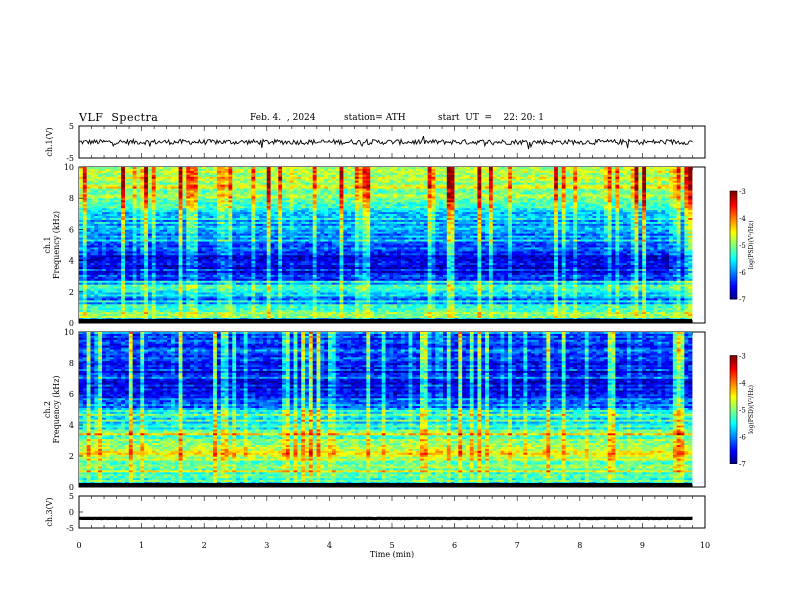 Image resolution: width=792 pixels, height=612 pixels. What do you see at coordinates (71, 126) in the screenshot?
I see `ch1-waveform-ytick-label: 5` at bounding box center [71, 126].